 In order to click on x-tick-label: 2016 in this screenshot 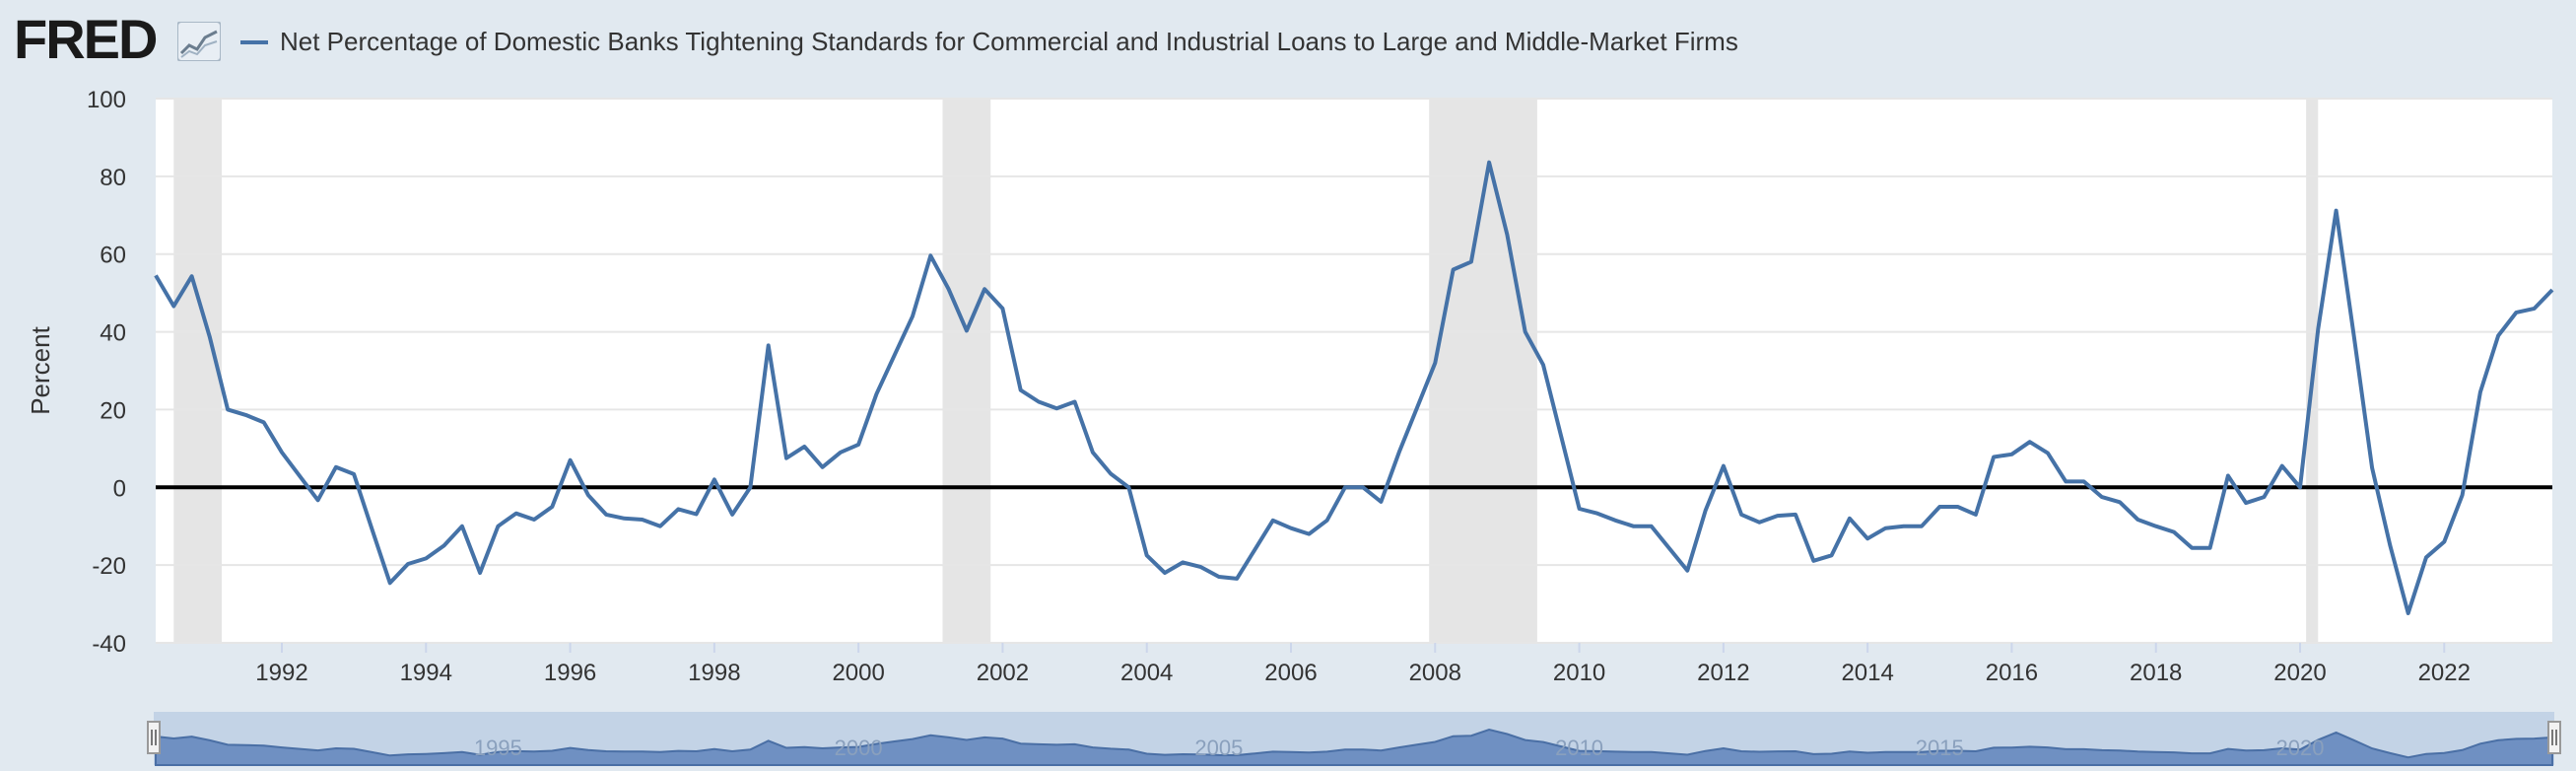, I will do `click(2012, 673)`.